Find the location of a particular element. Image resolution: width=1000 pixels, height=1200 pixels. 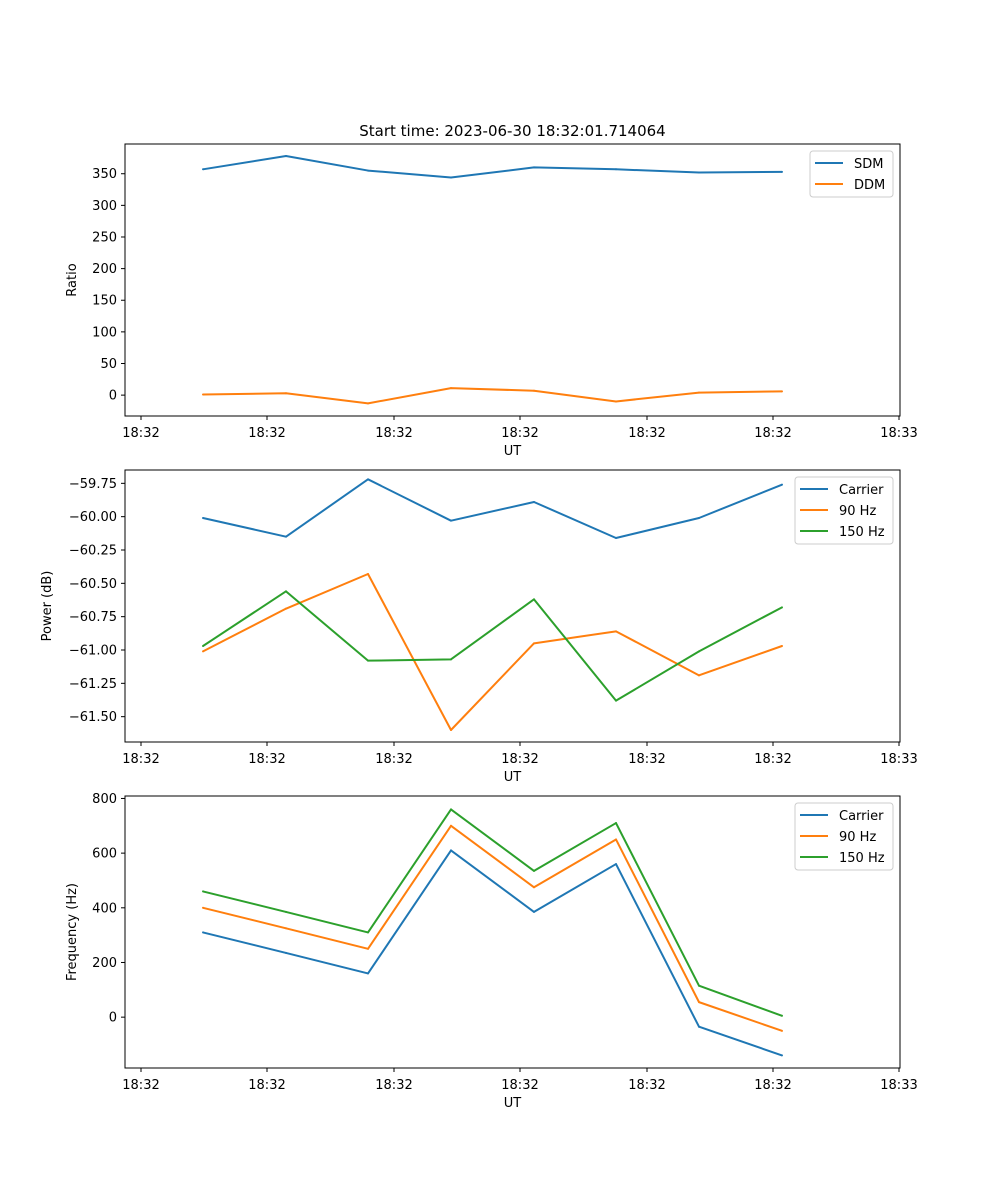

y-axis-label: Ratio is located at coordinates (72, 279).